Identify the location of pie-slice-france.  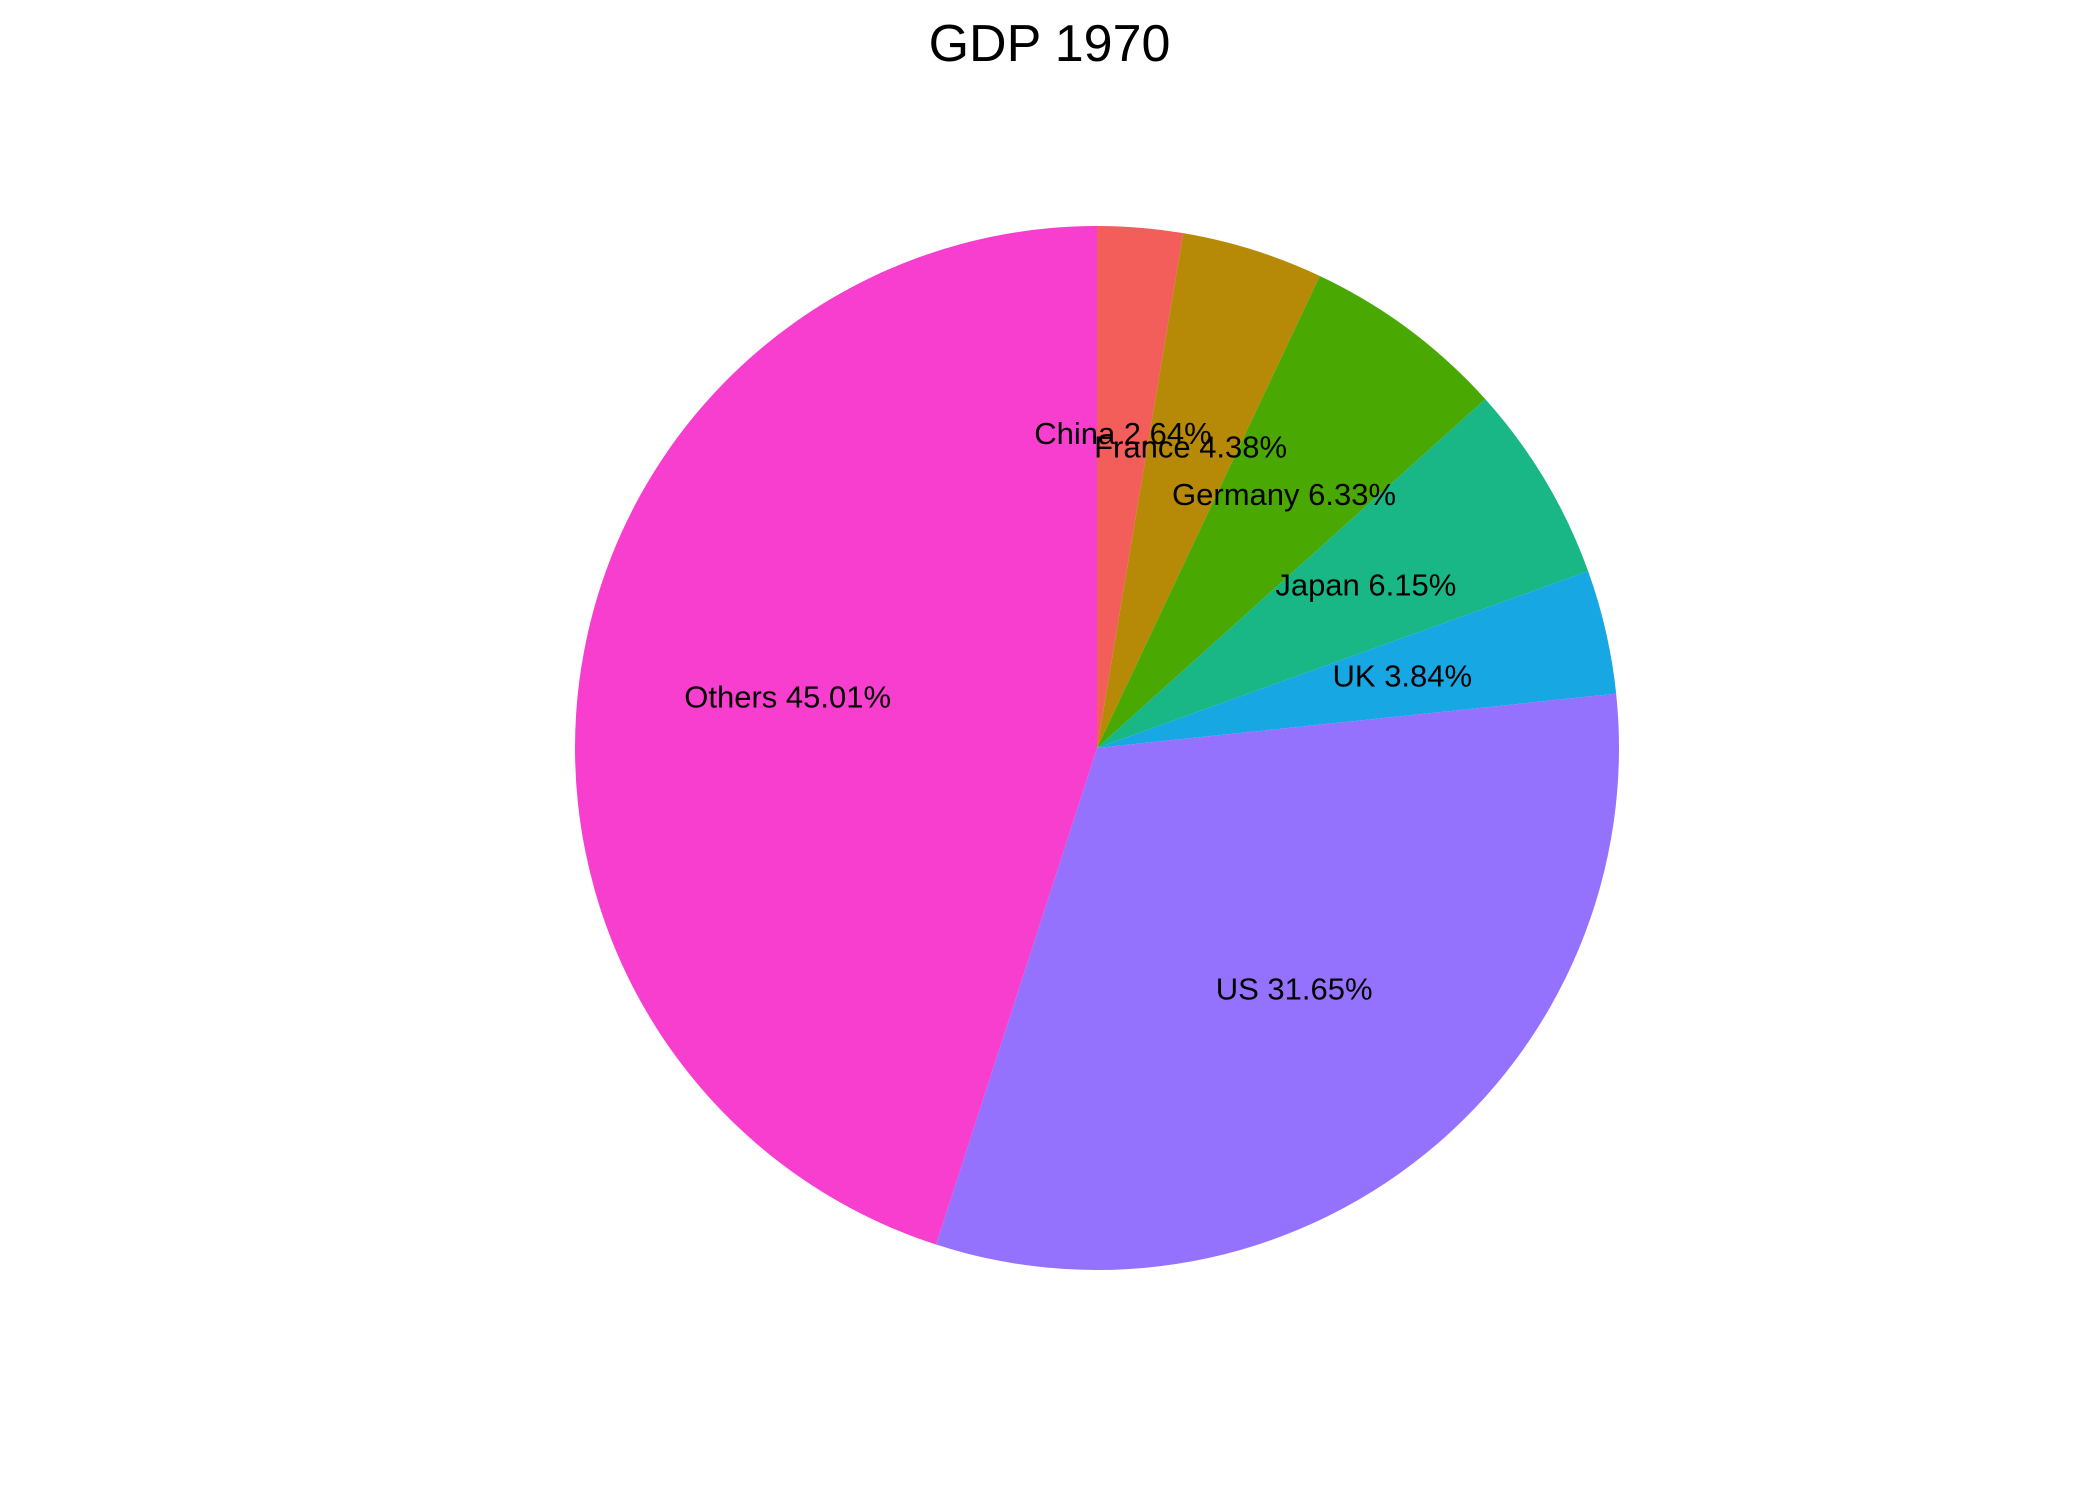
(1208, 491).